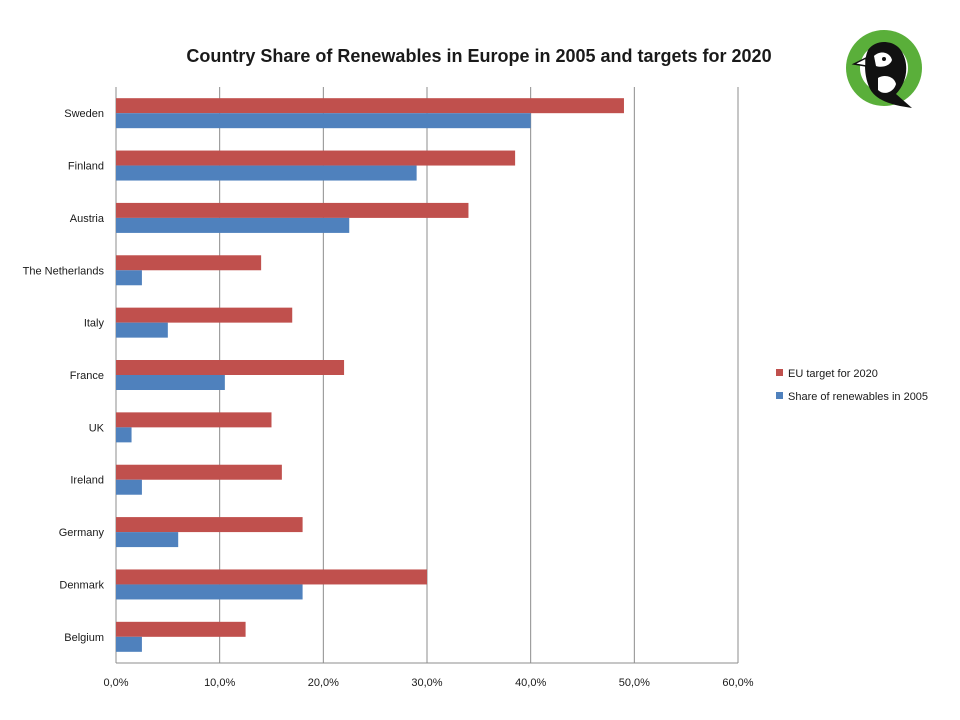 The height and width of the screenshot is (720, 960). Describe the element at coordinates (858, 397) in the screenshot. I see `legend-label: Share of renewables in 2005` at that location.